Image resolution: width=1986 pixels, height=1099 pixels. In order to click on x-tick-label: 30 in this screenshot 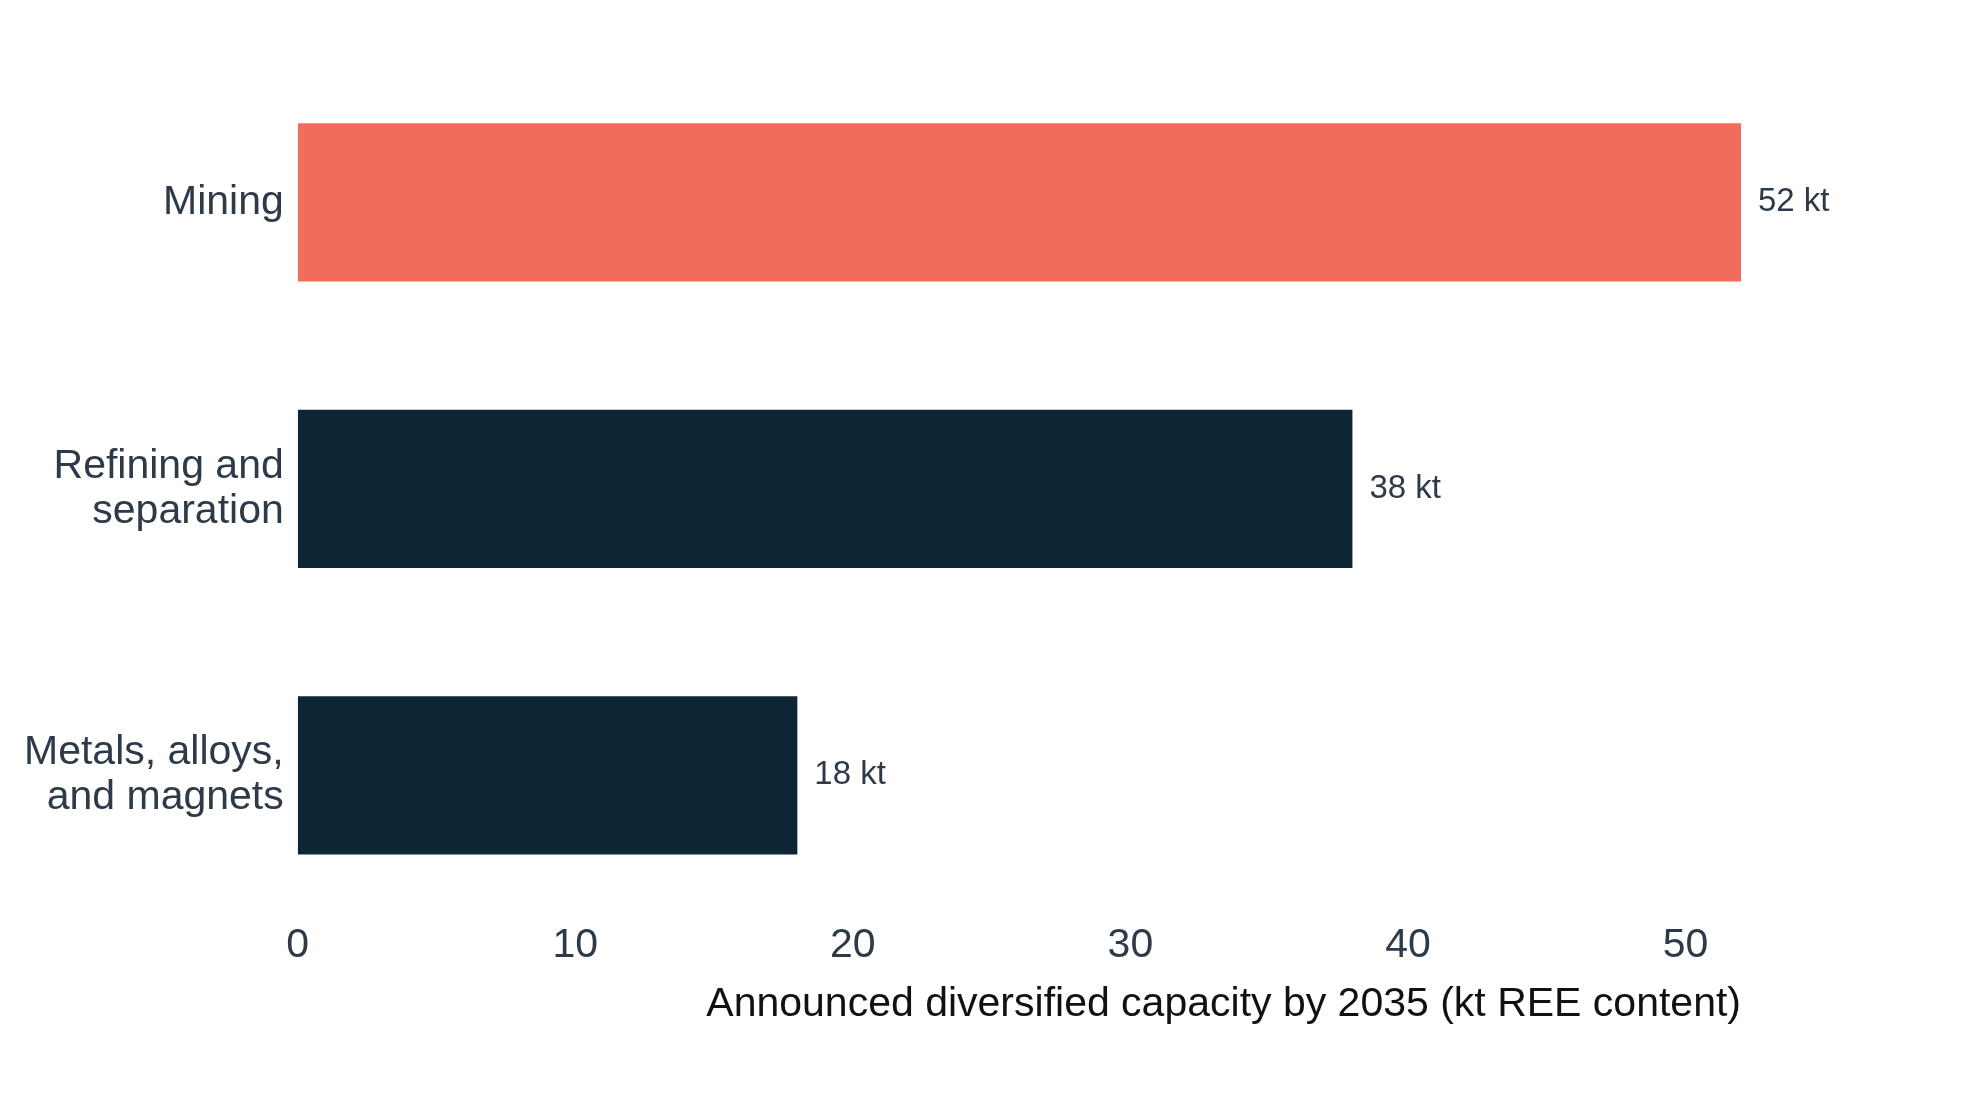, I will do `click(1130, 942)`.